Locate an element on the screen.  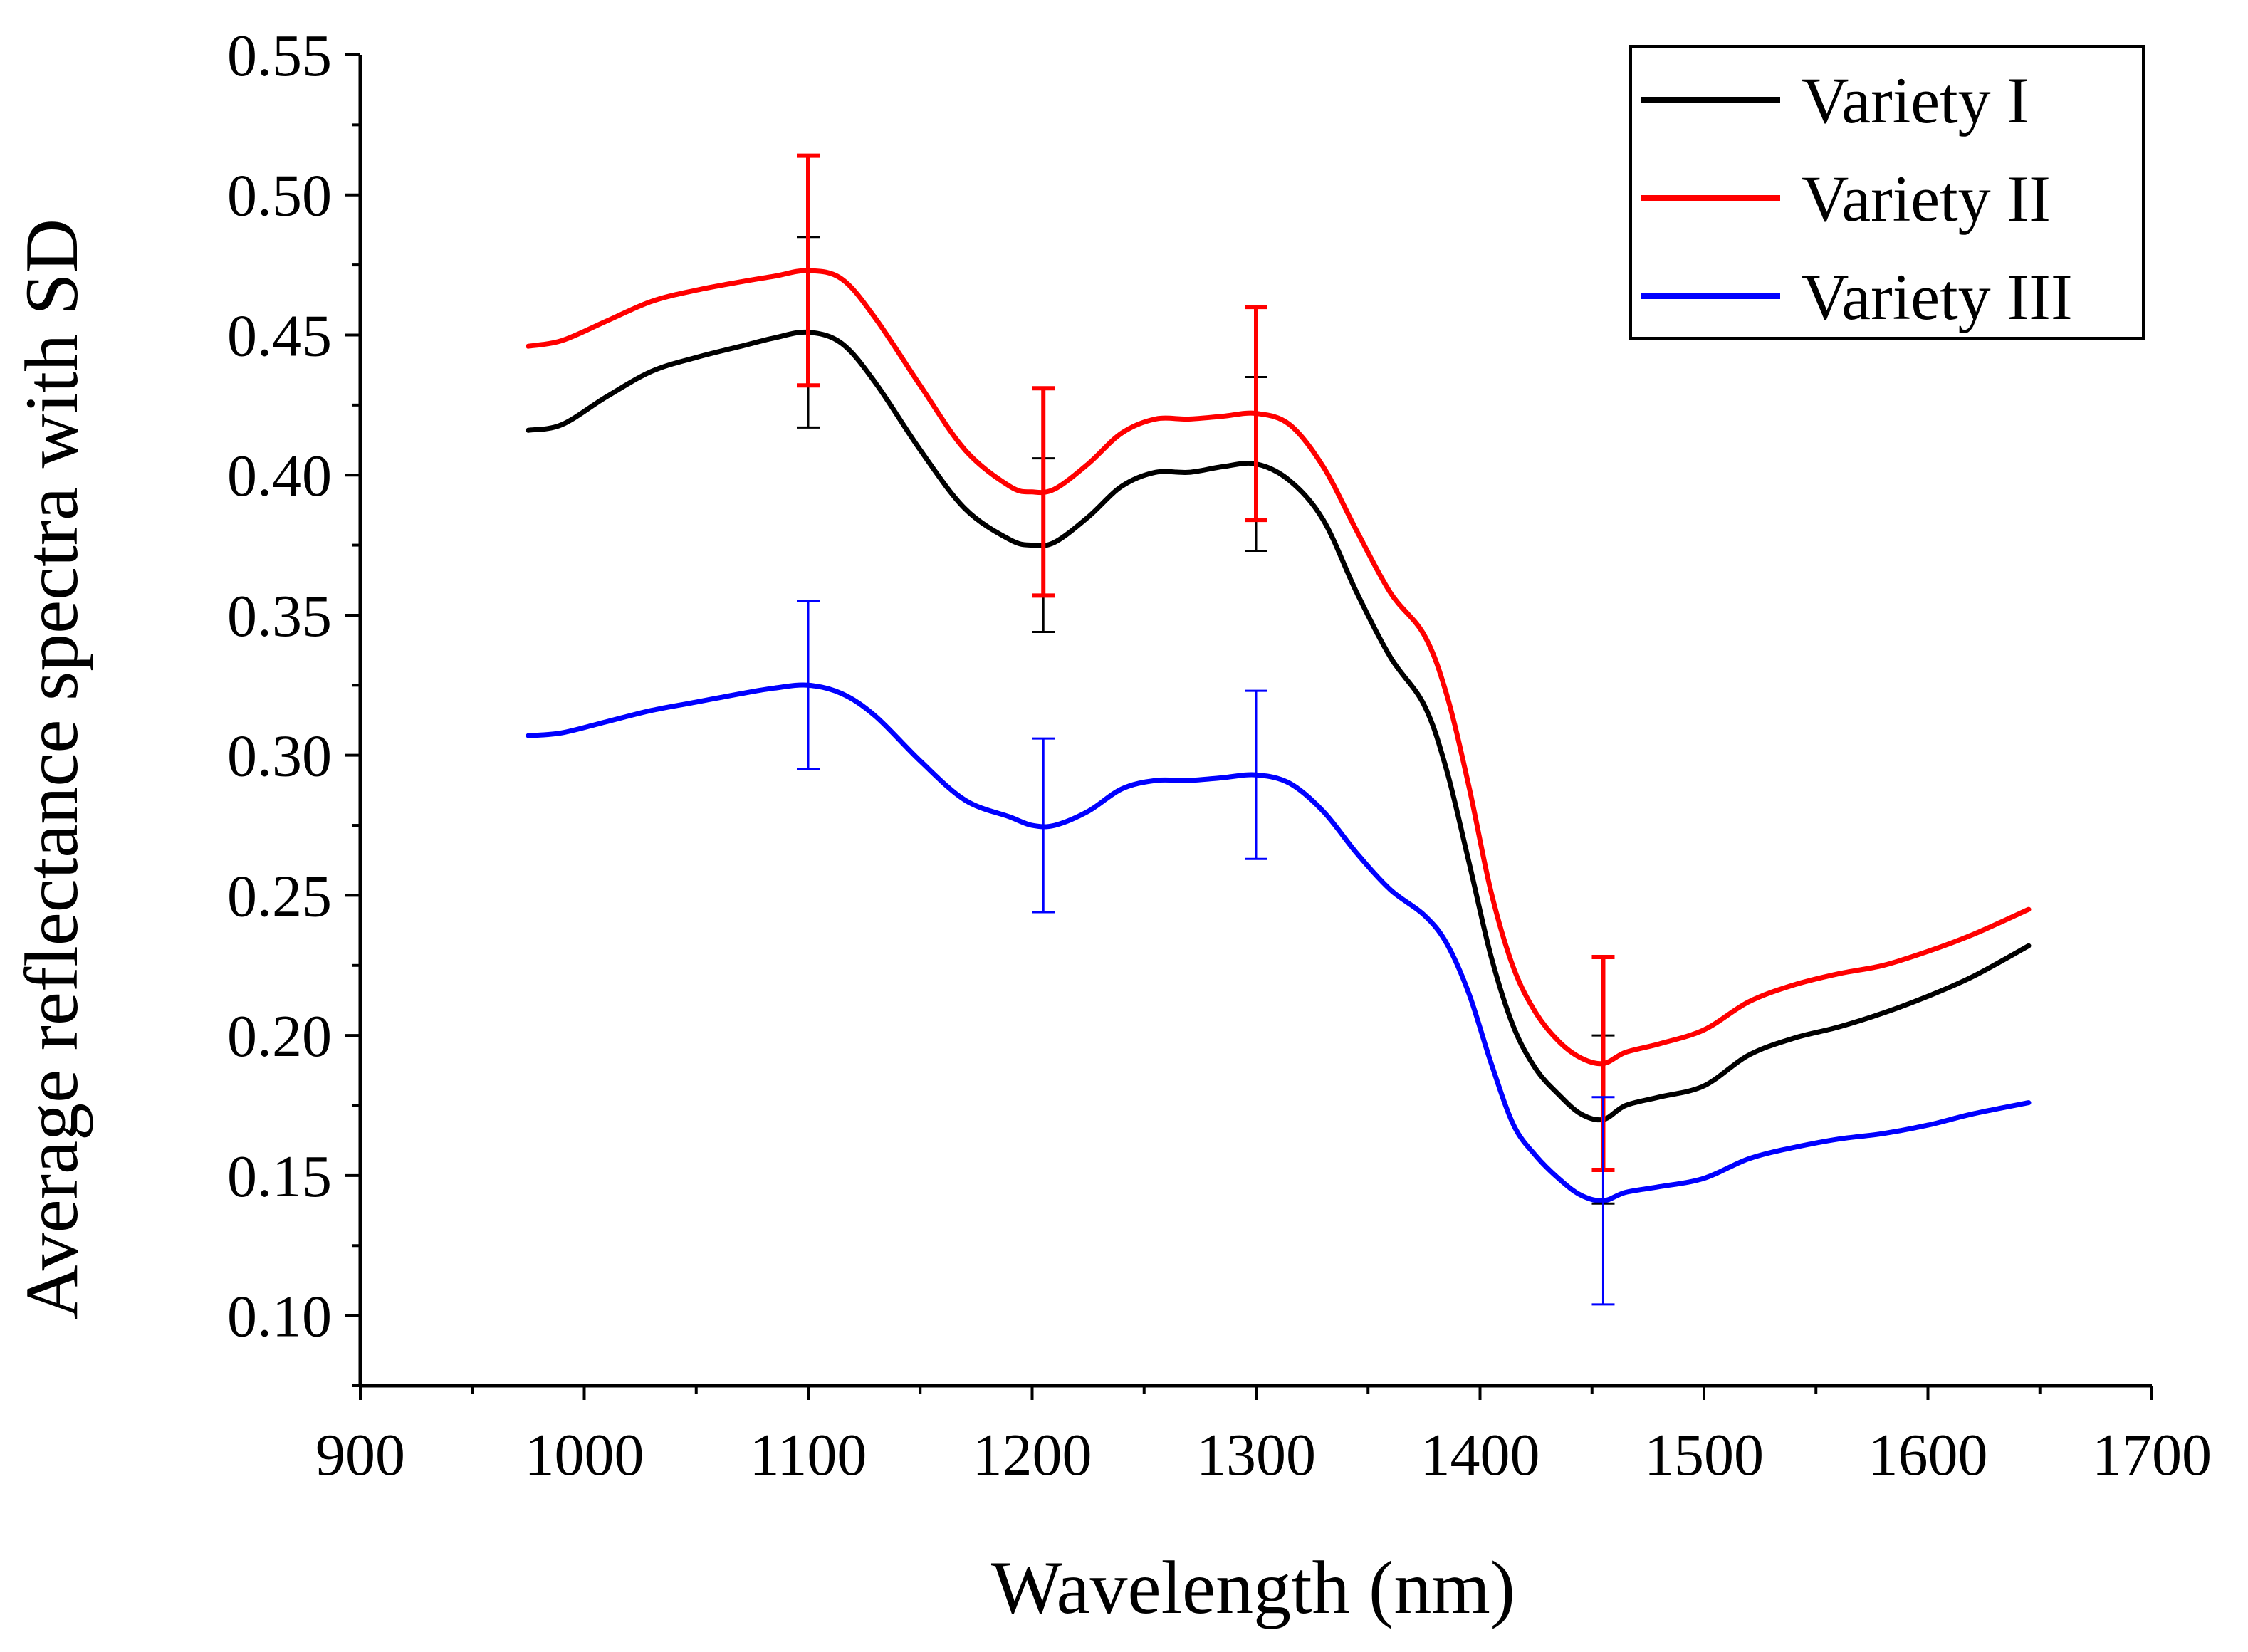
y-tick-label: 0.55 is located at coordinates (280, 56).